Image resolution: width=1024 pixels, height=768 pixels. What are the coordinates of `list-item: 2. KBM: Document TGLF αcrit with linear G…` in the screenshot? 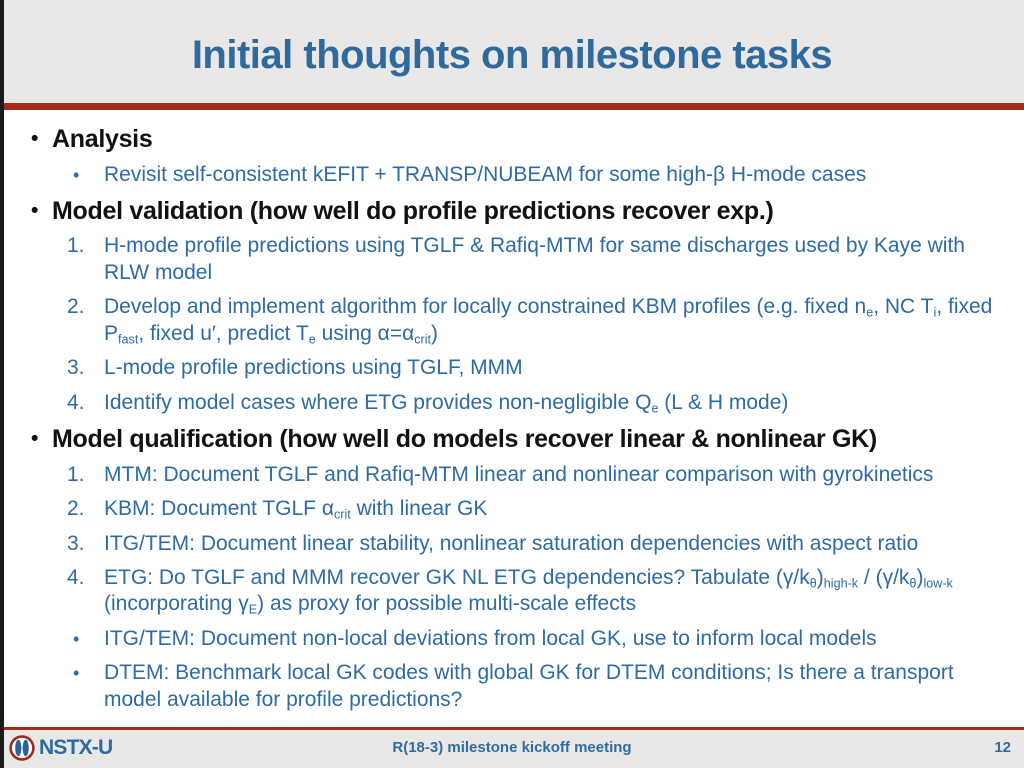 It's located at (516, 509).